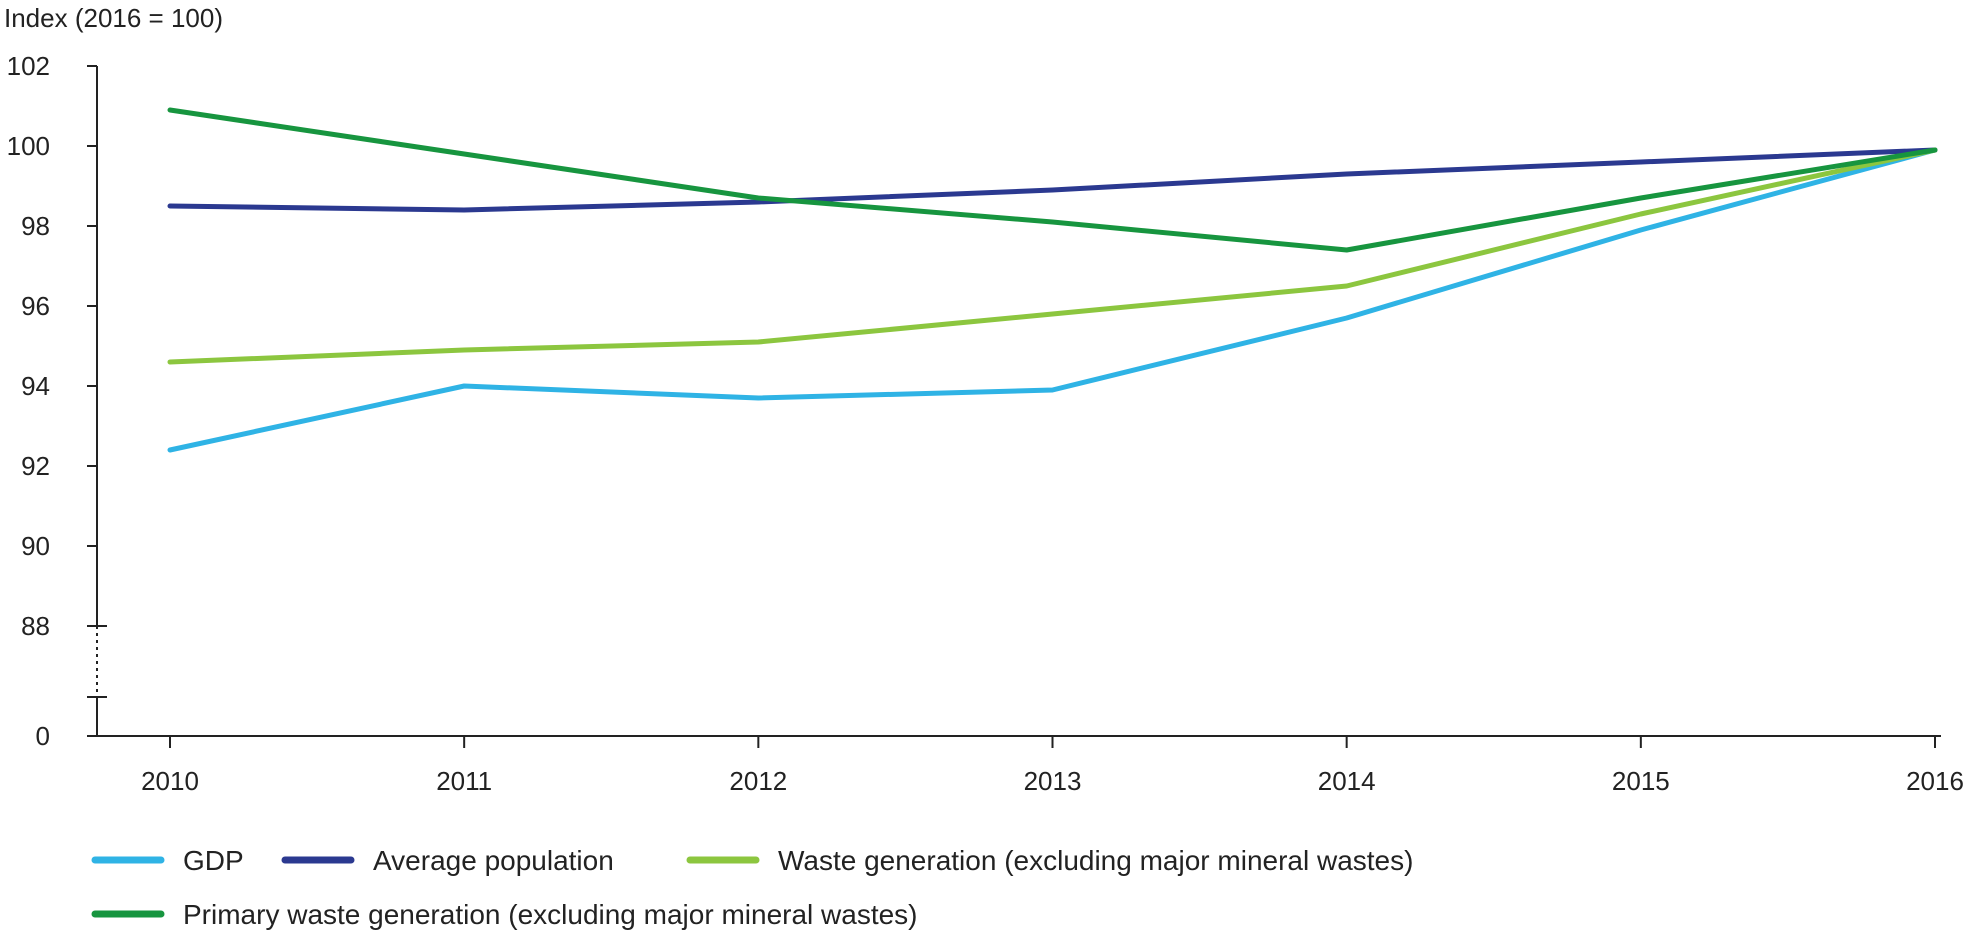 The width and height of the screenshot is (1975, 932). I want to click on x-tick-label: 2015, so click(1641, 781).